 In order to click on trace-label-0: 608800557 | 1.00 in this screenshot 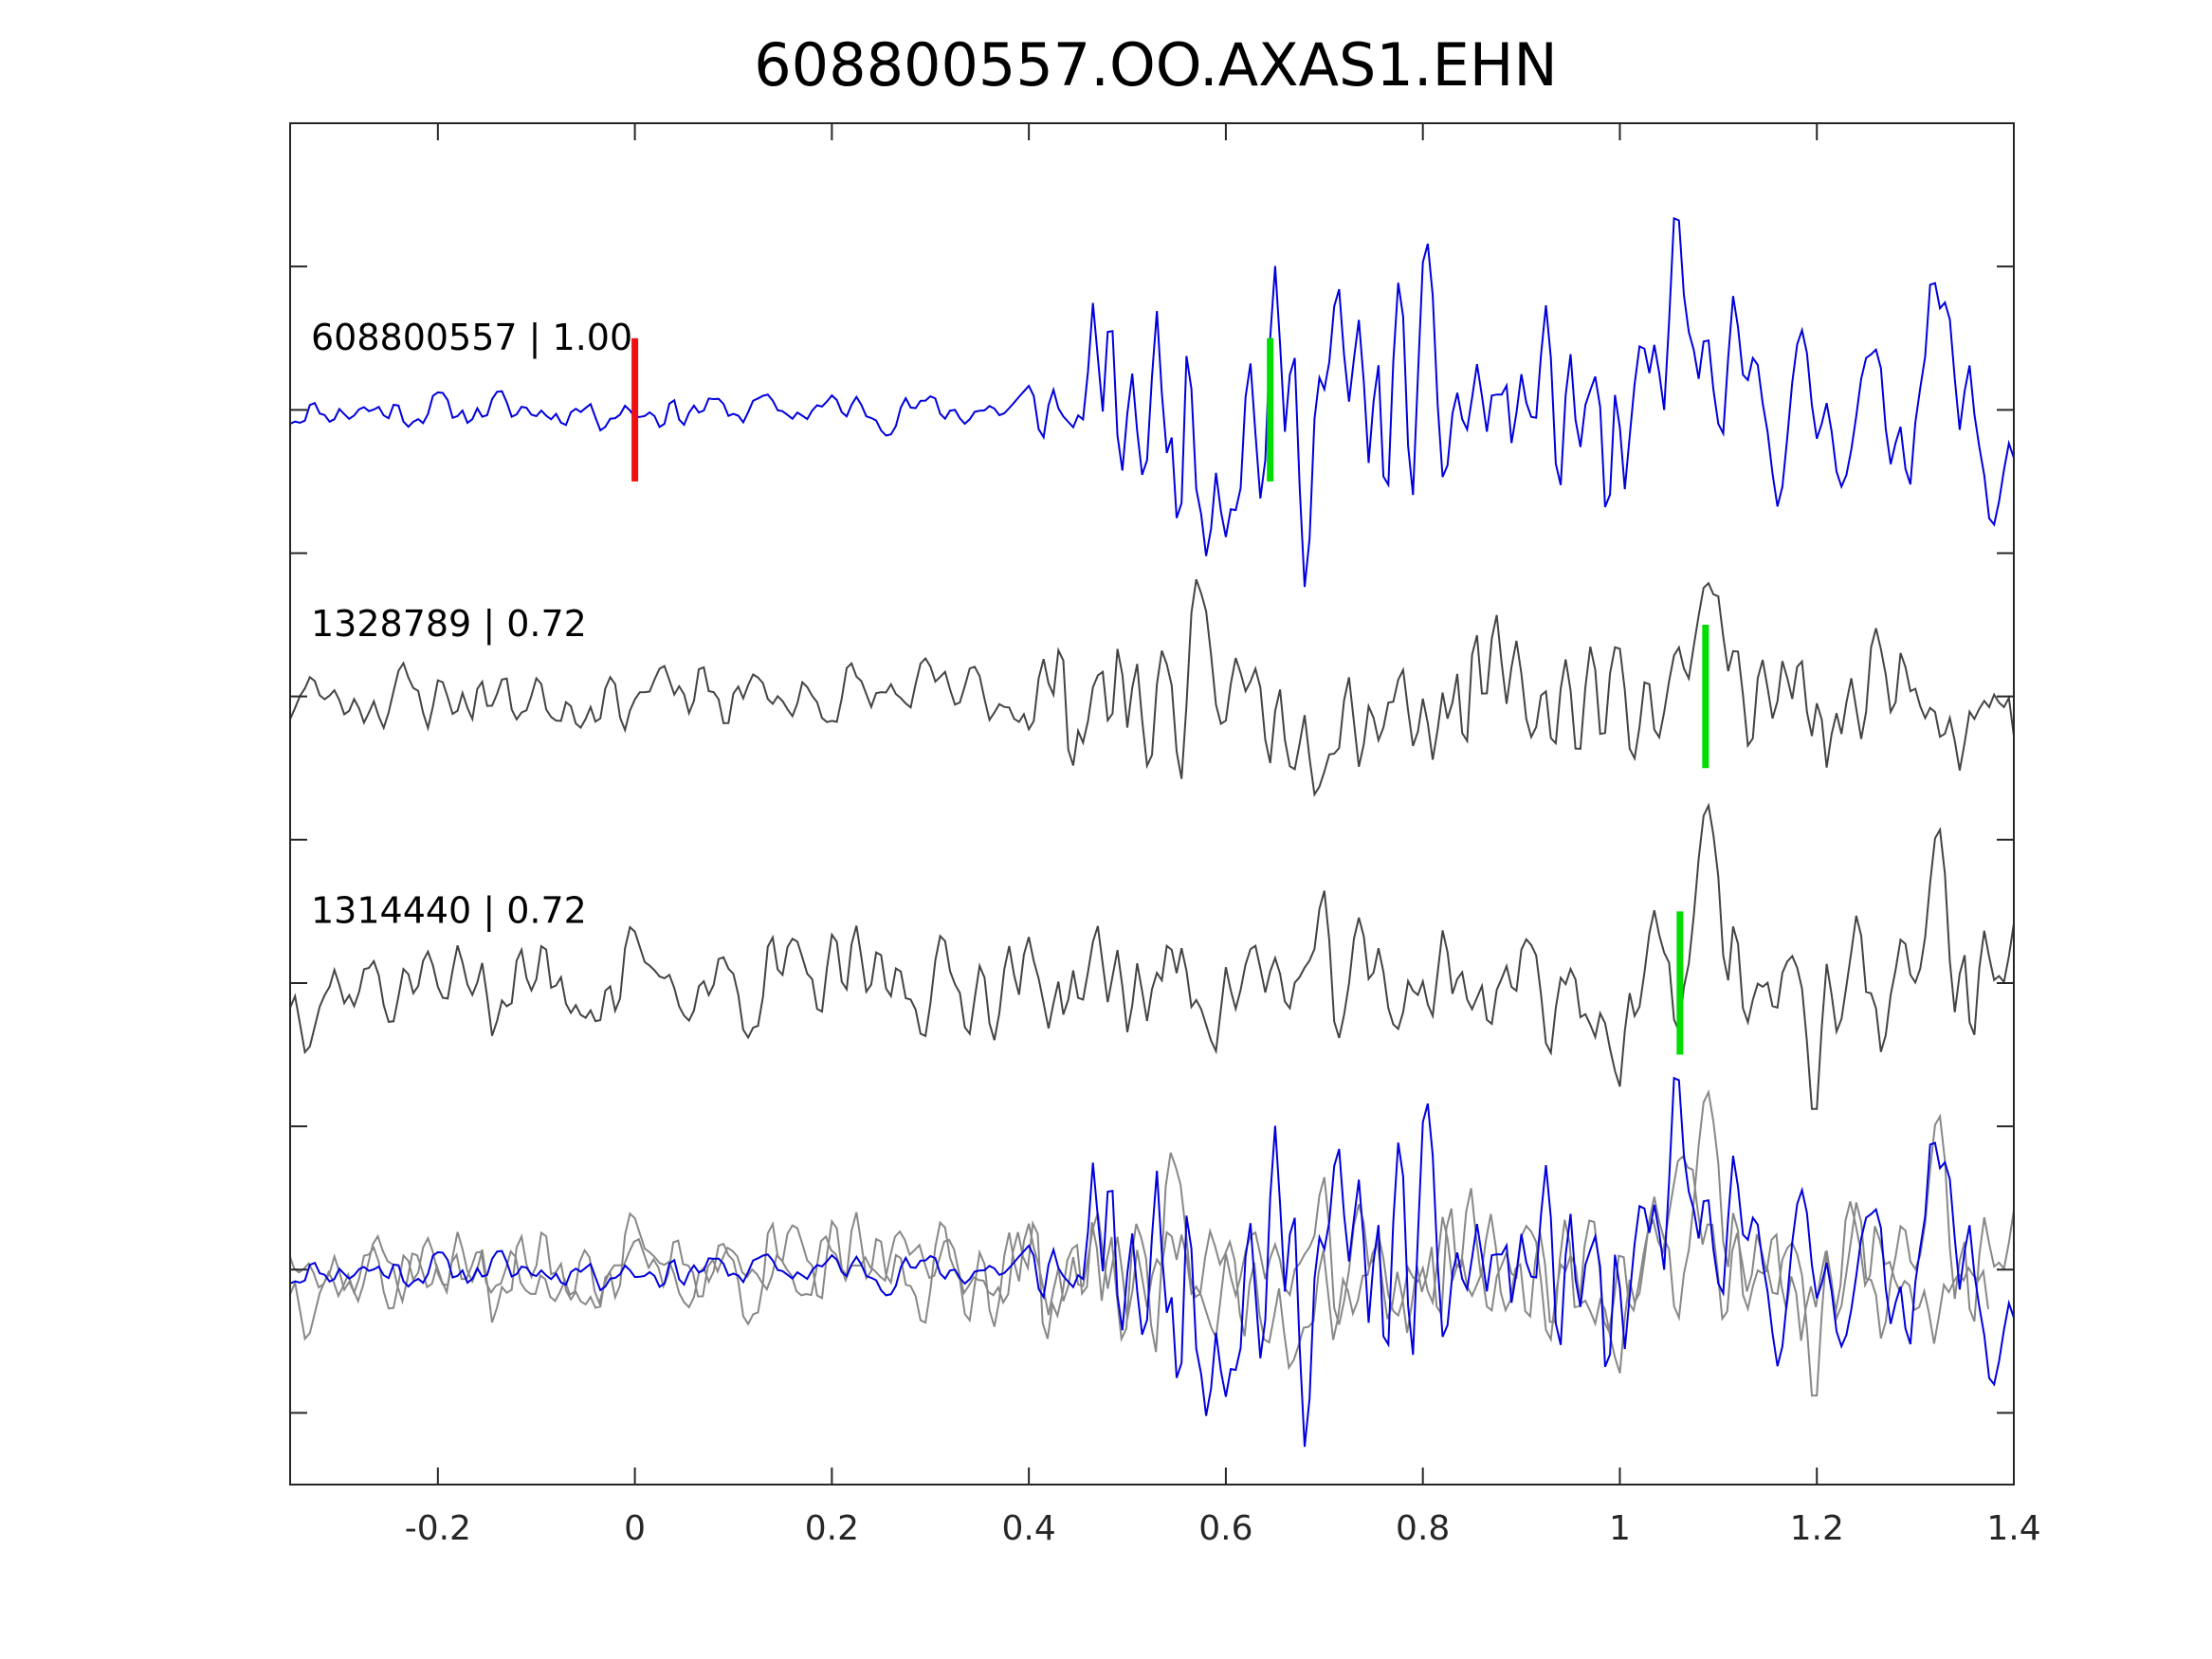, I will do `click(471, 338)`.